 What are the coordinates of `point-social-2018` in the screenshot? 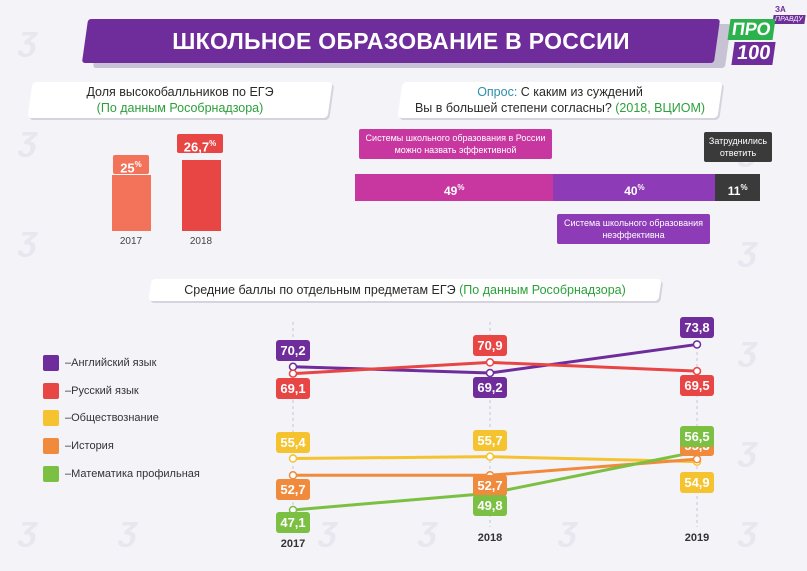 It's located at (490, 456).